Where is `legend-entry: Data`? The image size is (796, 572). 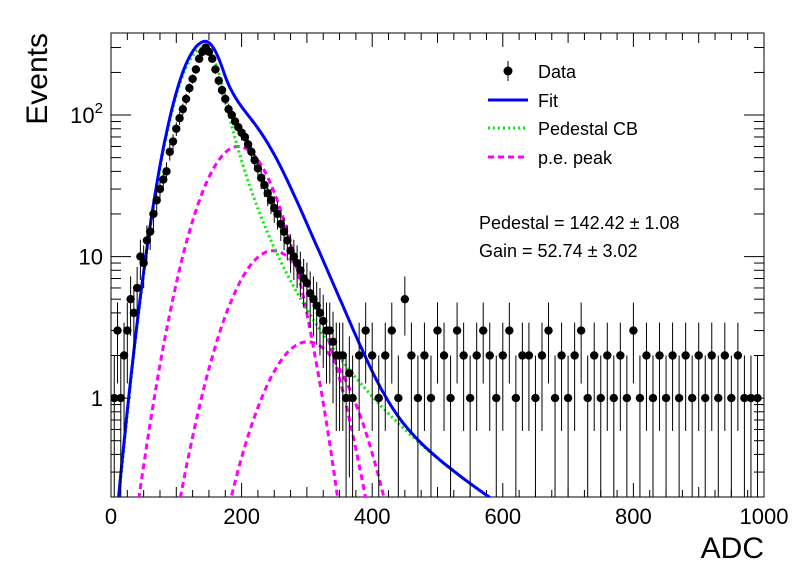
legend-entry: Data is located at coordinates (540, 71).